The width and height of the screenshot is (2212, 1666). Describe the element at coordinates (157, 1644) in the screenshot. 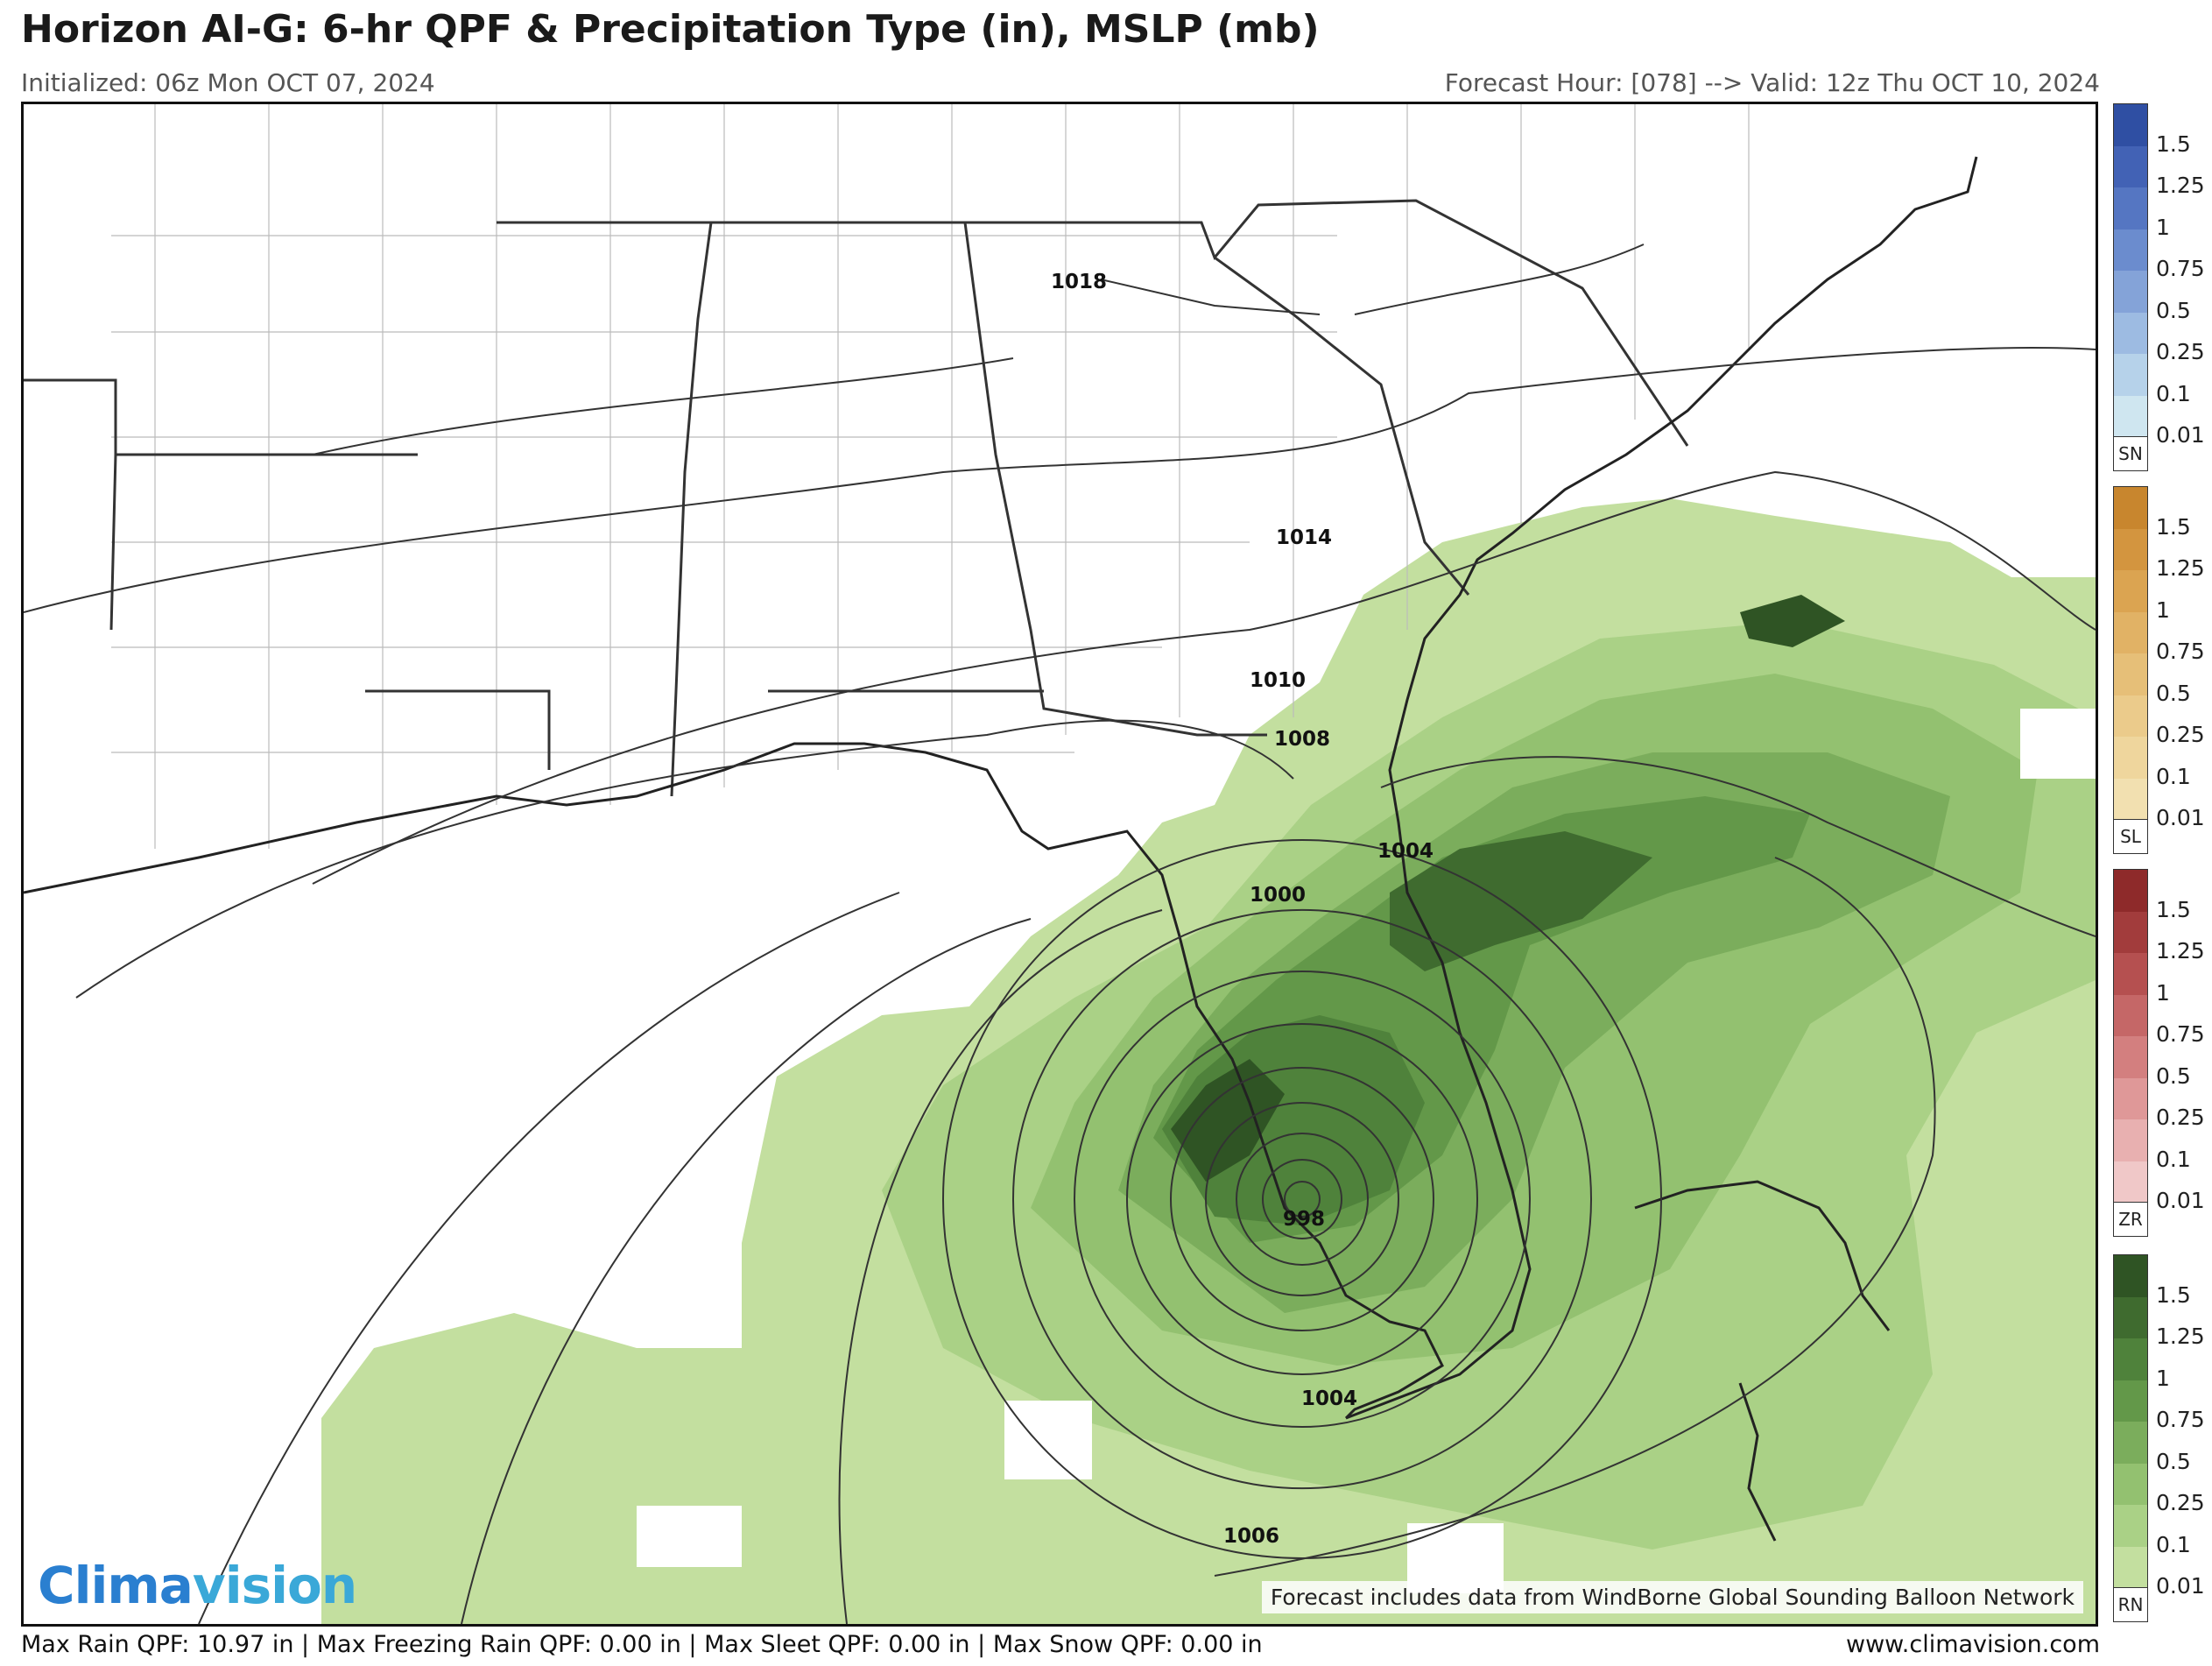

I see `max-rain-qpf: Max Rain QPF: 10.97 in` at that location.